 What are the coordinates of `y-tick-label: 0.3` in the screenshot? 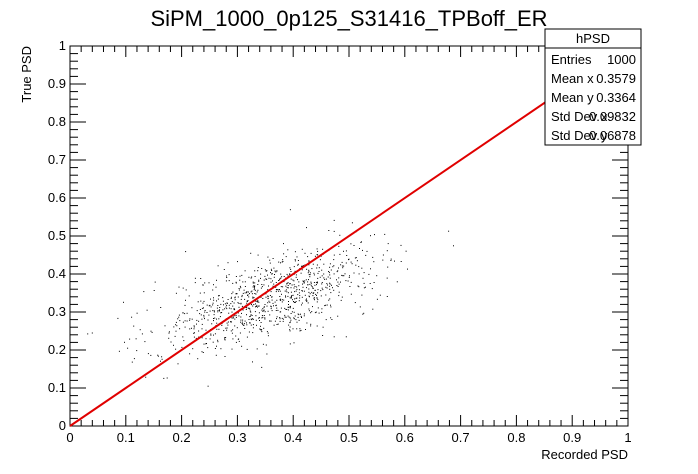 It's located at (57, 311).